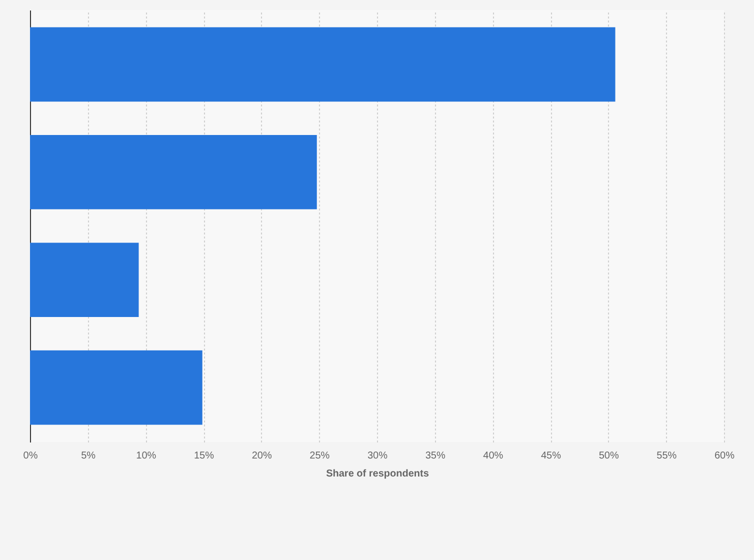 The image size is (754, 560). I want to click on x-tick-label: 55%, so click(666, 456).